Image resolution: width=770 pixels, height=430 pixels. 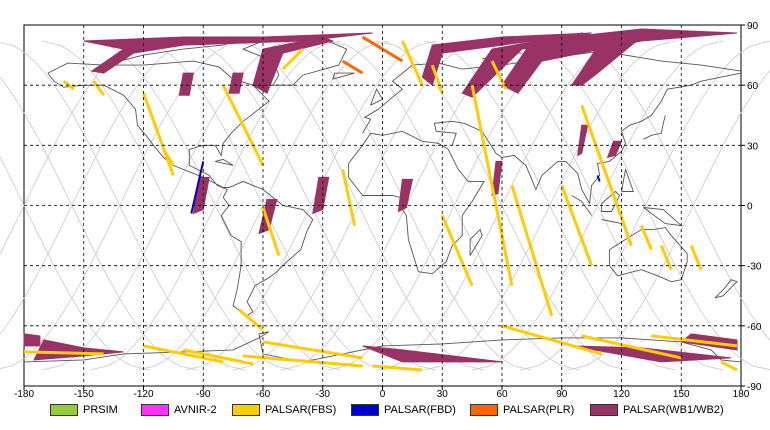 I want to click on x-tick-label: 0, so click(x=383, y=394).